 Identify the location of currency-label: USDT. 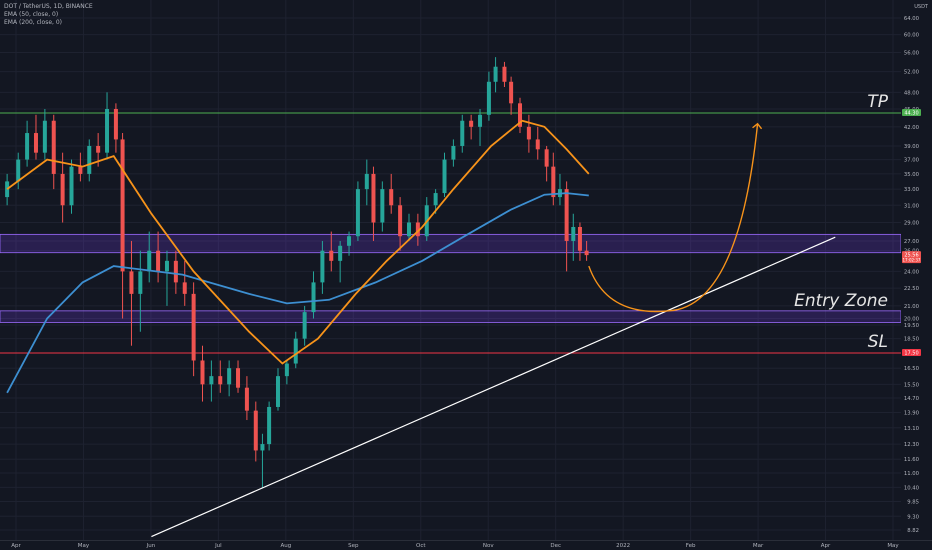
(921, 7).